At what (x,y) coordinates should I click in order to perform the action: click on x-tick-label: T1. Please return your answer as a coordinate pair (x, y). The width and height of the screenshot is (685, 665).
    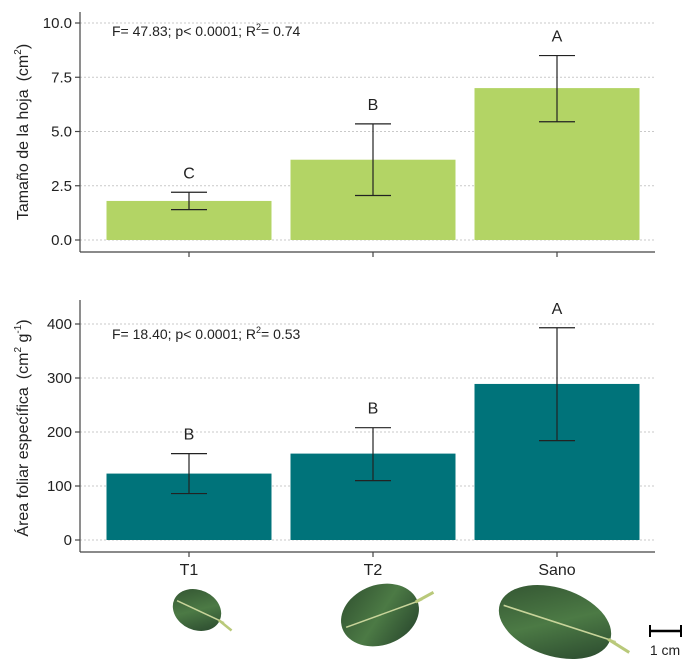
    Looking at the image, I should click on (189, 570).